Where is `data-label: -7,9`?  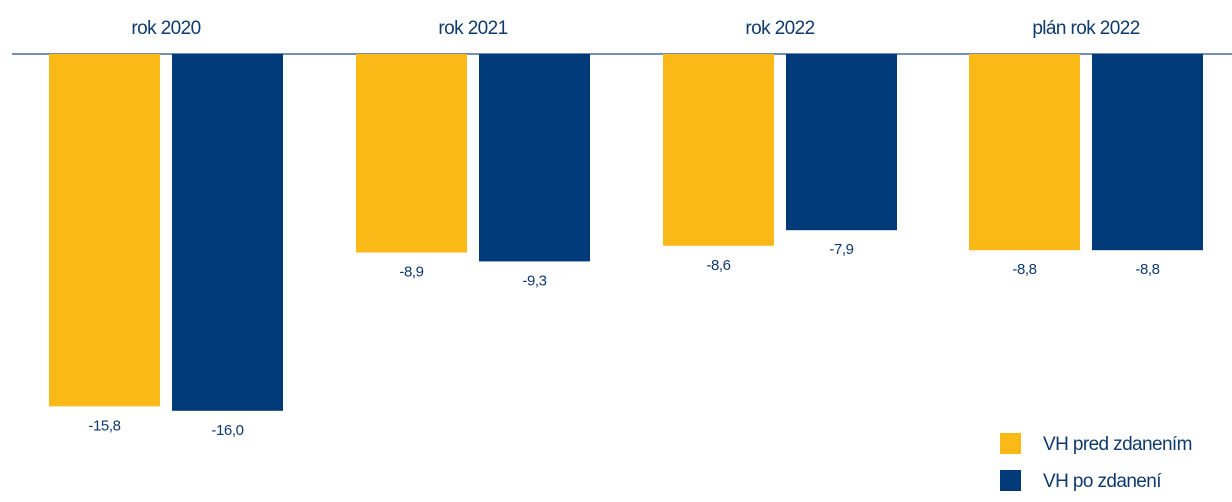
data-label: -7,9 is located at coordinates (841, 249).